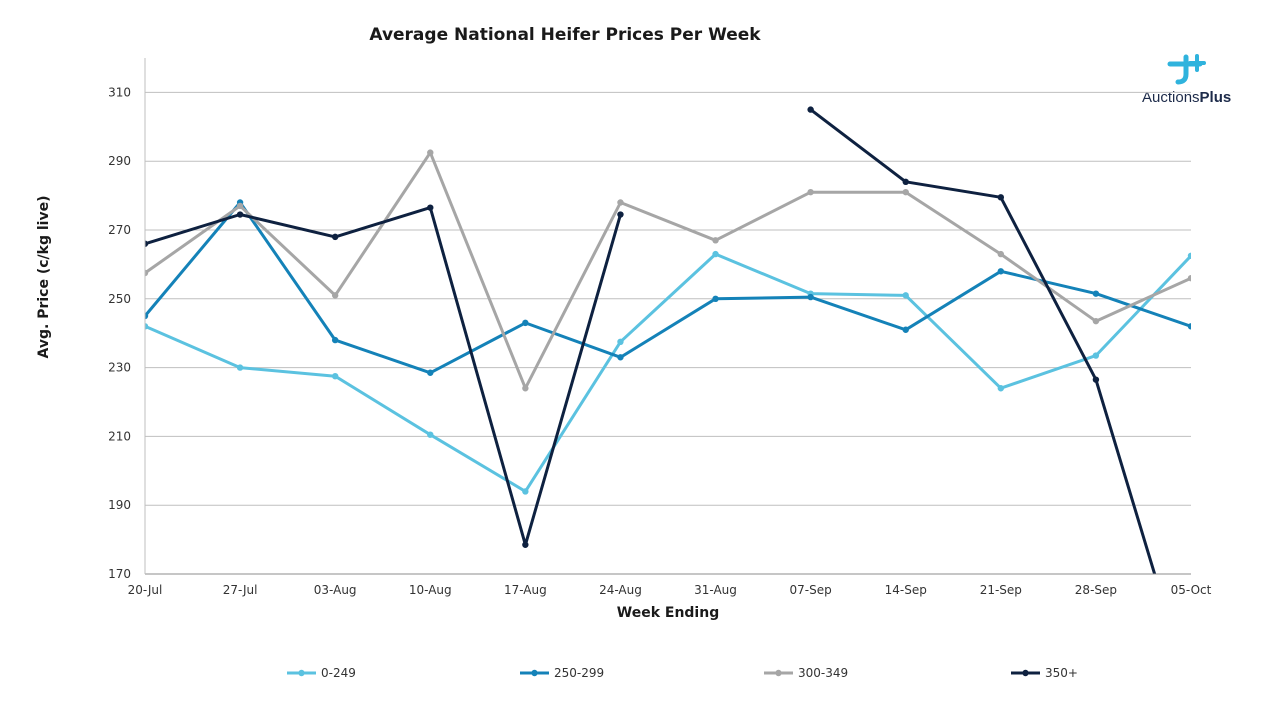  Describe the element at coordinates (119, 333) in the screenshot. I see `y-axis-ticks: 170 190 210 230 250 270 290 310` at that location.